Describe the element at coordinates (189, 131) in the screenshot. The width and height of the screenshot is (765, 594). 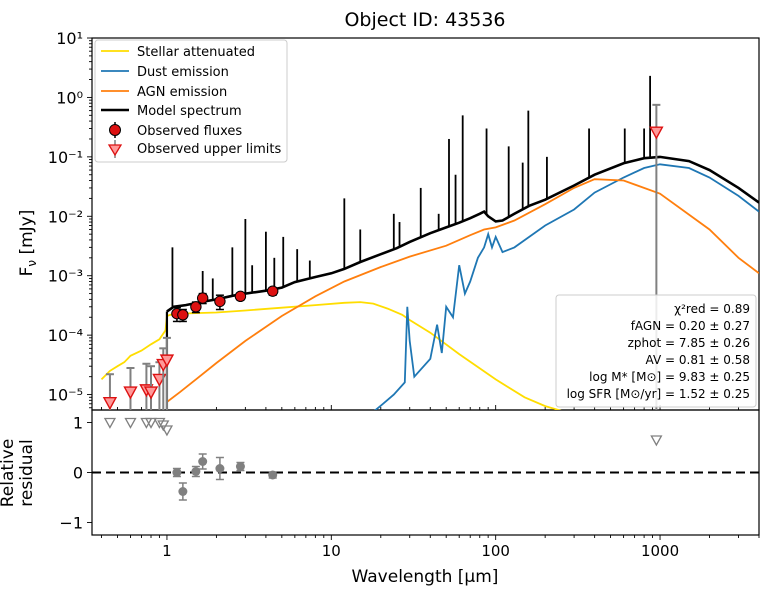
I see `legend-label-fluxes: Observed fluxes` at that location.